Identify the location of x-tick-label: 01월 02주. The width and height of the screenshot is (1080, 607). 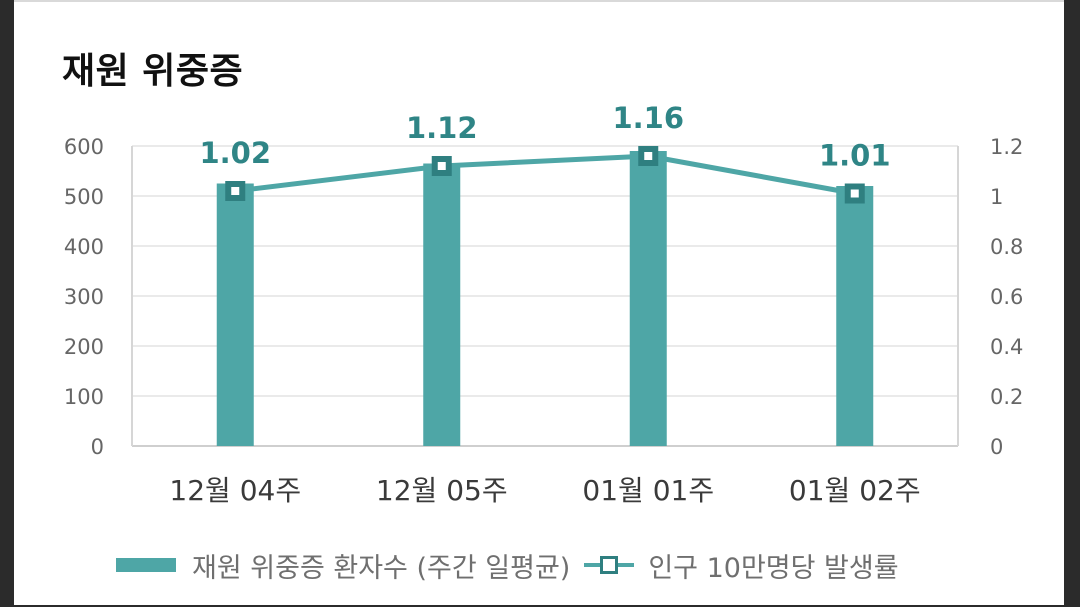
(855, 490).